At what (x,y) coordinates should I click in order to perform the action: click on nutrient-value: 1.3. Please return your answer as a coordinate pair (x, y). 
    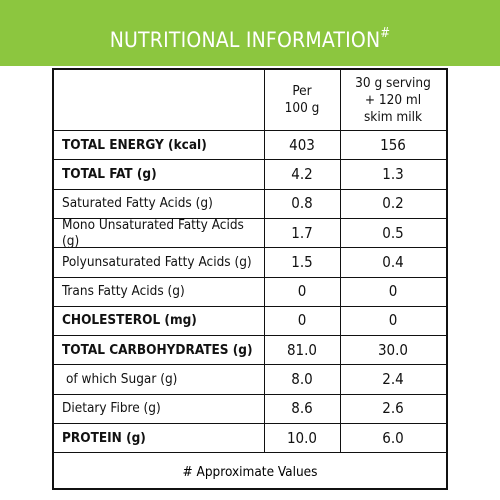
    Looking at the image, I should click on (393, 173).